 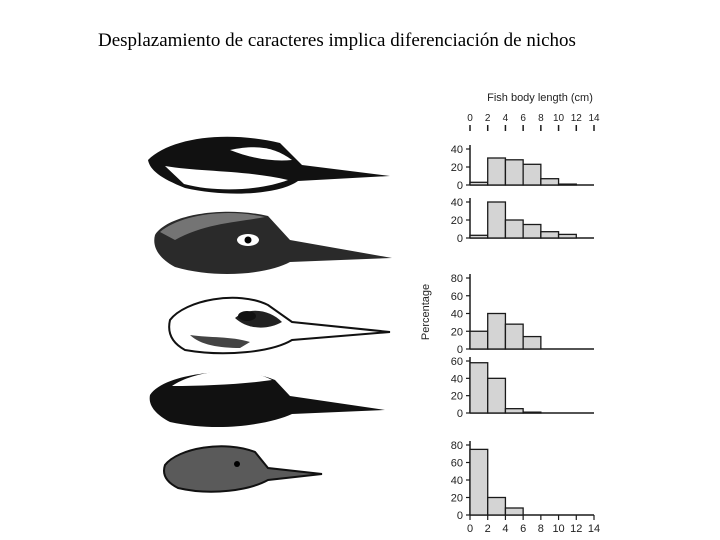 What do you see at coordinates (541, 529) in the screenshot?
I see `x-tick-label-bottom: 8` at bounding box center [541, 529].